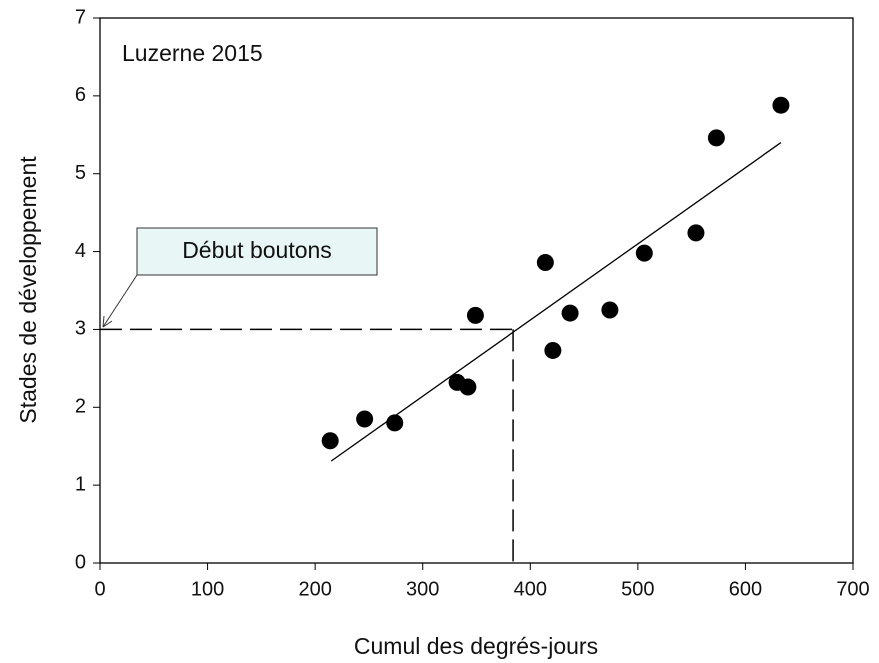 Image resolution: width=879 pixels, height=663 pixels. I want to click on annotation-label: Début boutons, so click(257, 250).